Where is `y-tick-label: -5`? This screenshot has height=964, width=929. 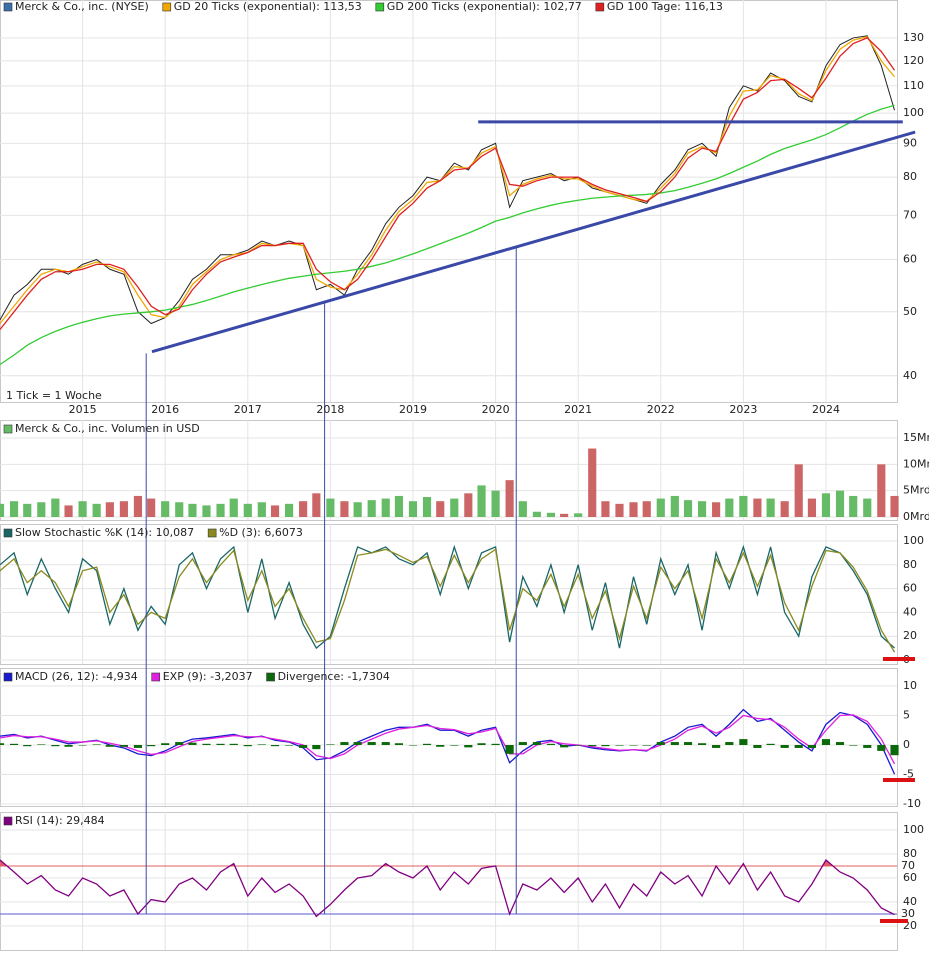 y-tick-label: -5 is located at coordinates (908, 774).